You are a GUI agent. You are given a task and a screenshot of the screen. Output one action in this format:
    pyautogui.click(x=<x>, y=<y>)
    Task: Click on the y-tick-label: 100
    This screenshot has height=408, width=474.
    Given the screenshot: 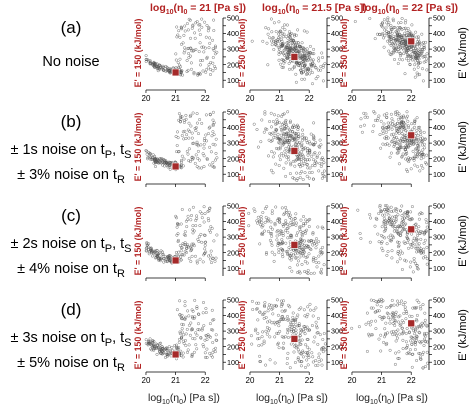 What is the action you would take?
    pyautogui.click(x=233, y=362)
    